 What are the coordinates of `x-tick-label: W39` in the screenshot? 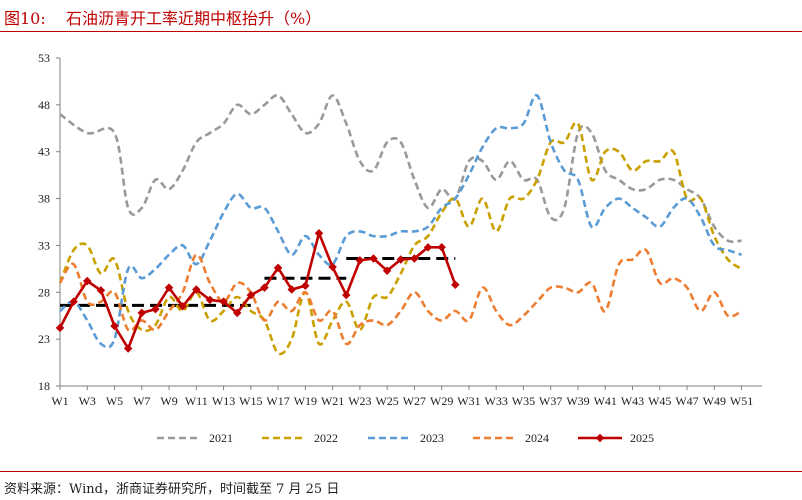 It's located at (577, 401).